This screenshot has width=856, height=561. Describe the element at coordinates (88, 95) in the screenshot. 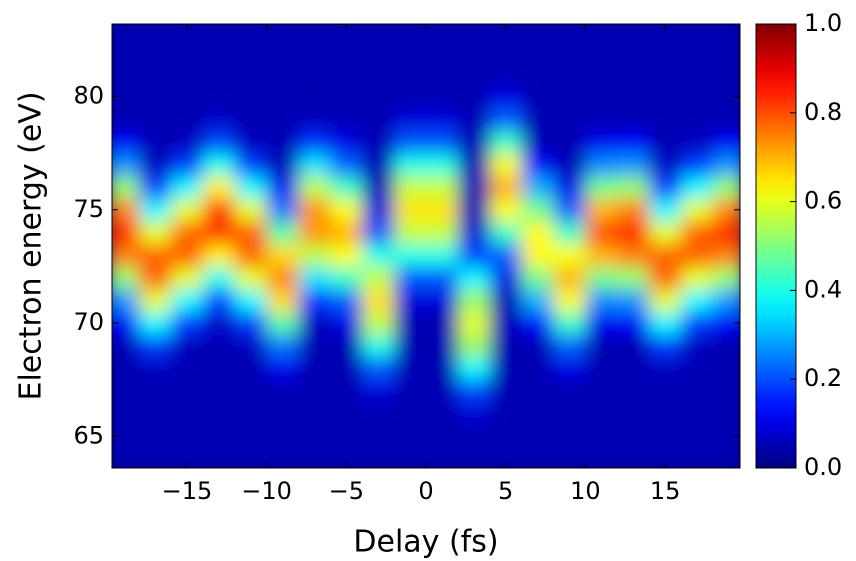

I see `y-tick-label: 80` at that location.